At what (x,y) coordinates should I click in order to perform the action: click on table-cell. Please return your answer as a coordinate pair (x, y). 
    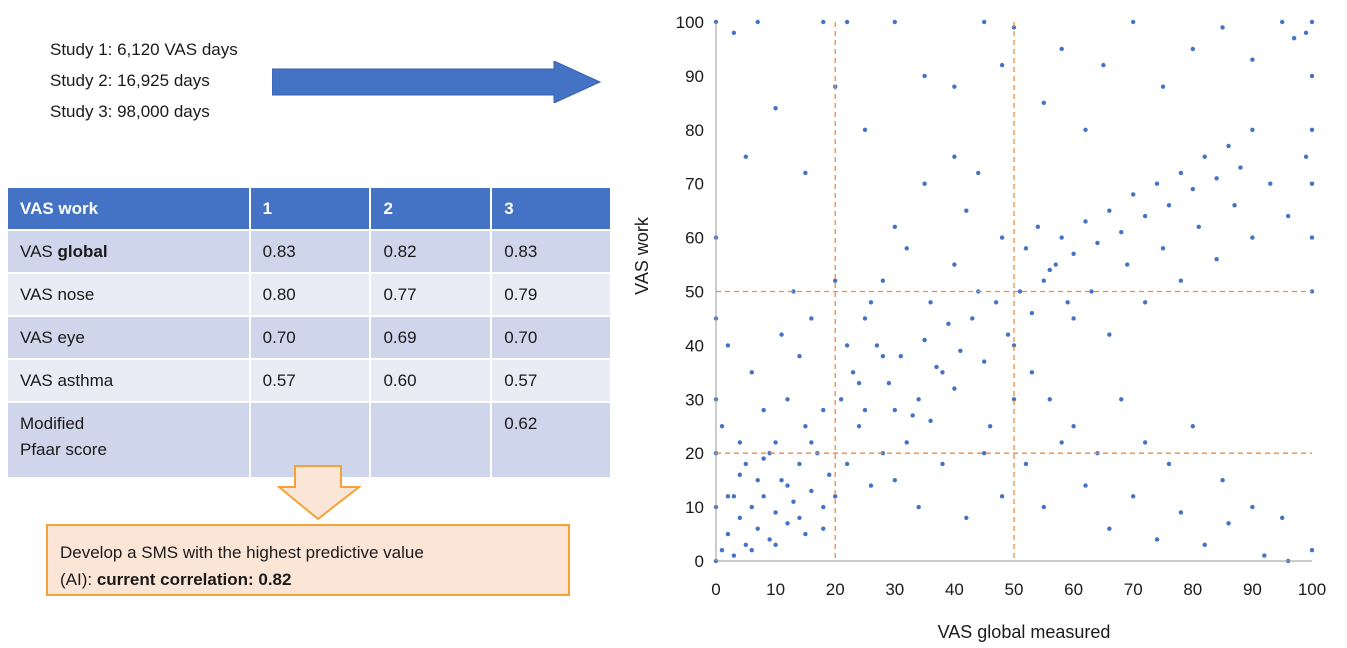
    Looking at the image, I should click on (310, 439).